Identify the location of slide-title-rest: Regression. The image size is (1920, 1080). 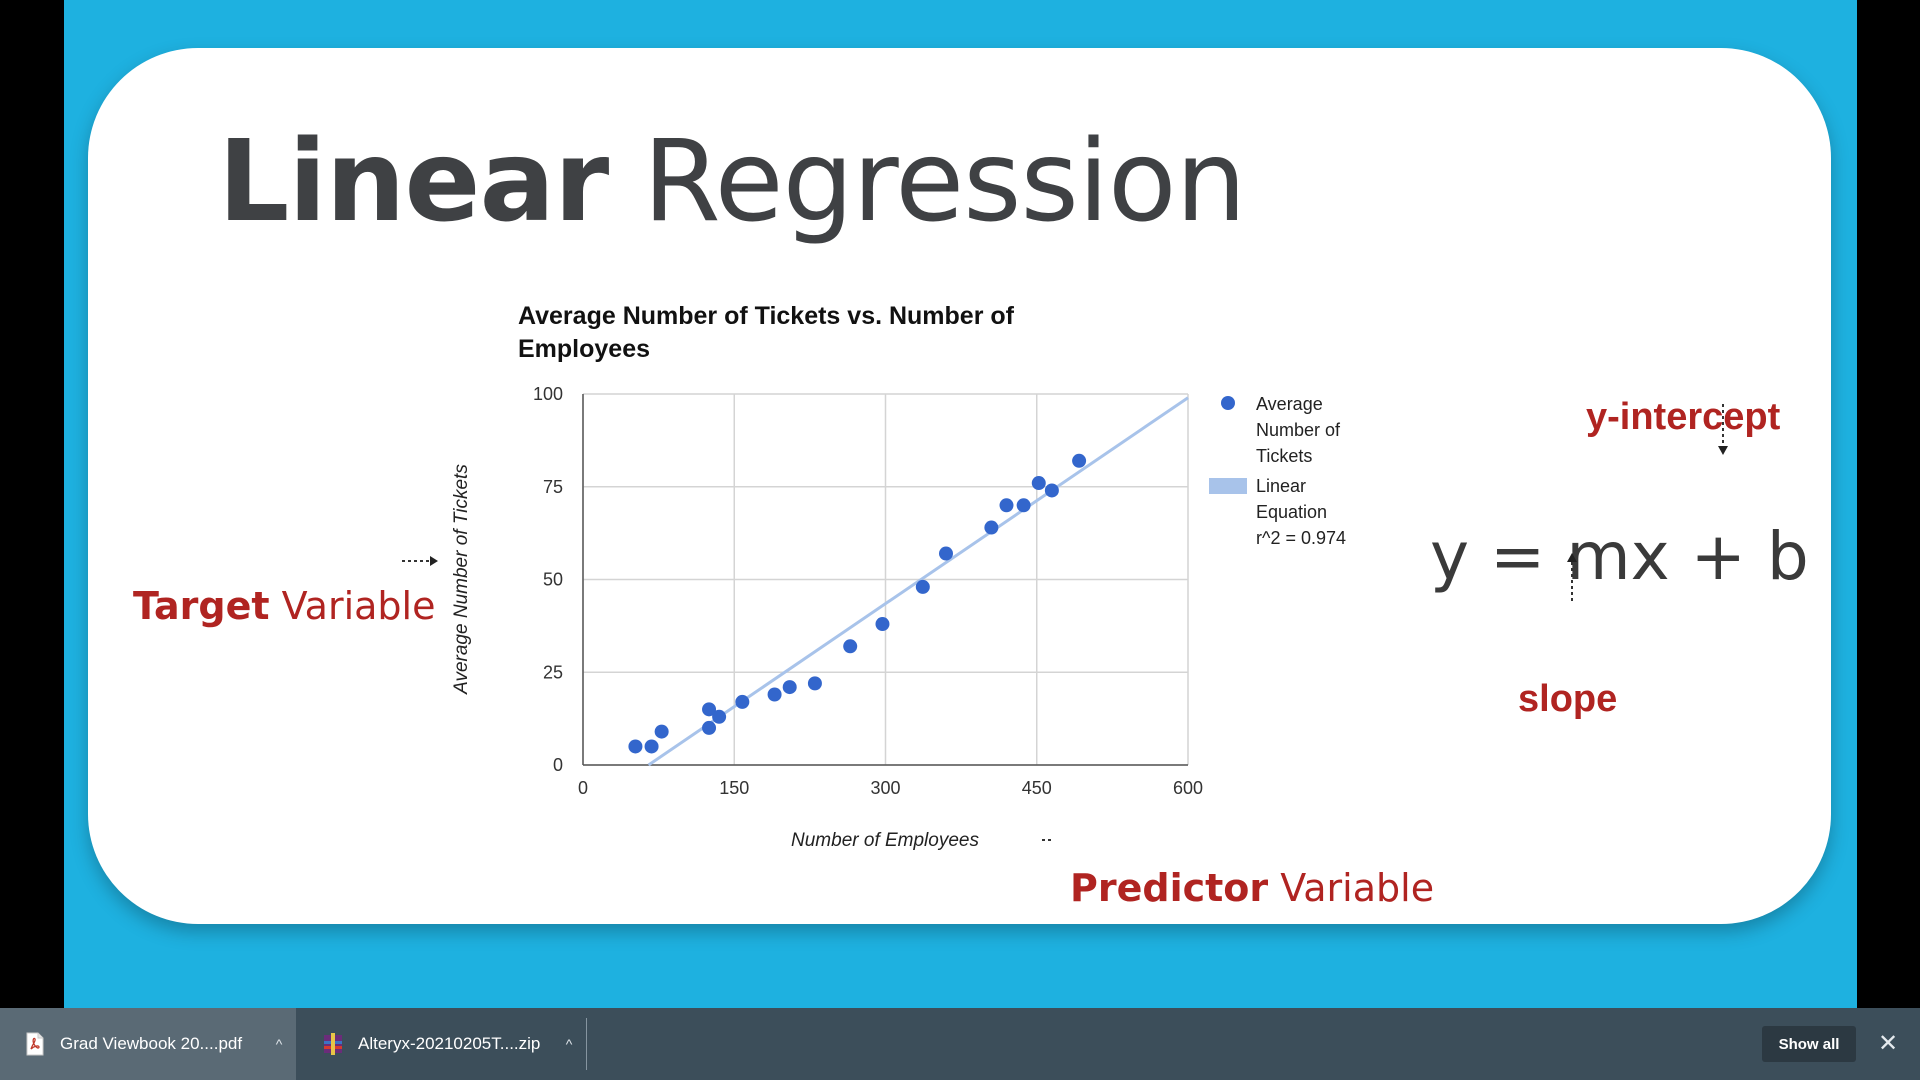
(927, 182).